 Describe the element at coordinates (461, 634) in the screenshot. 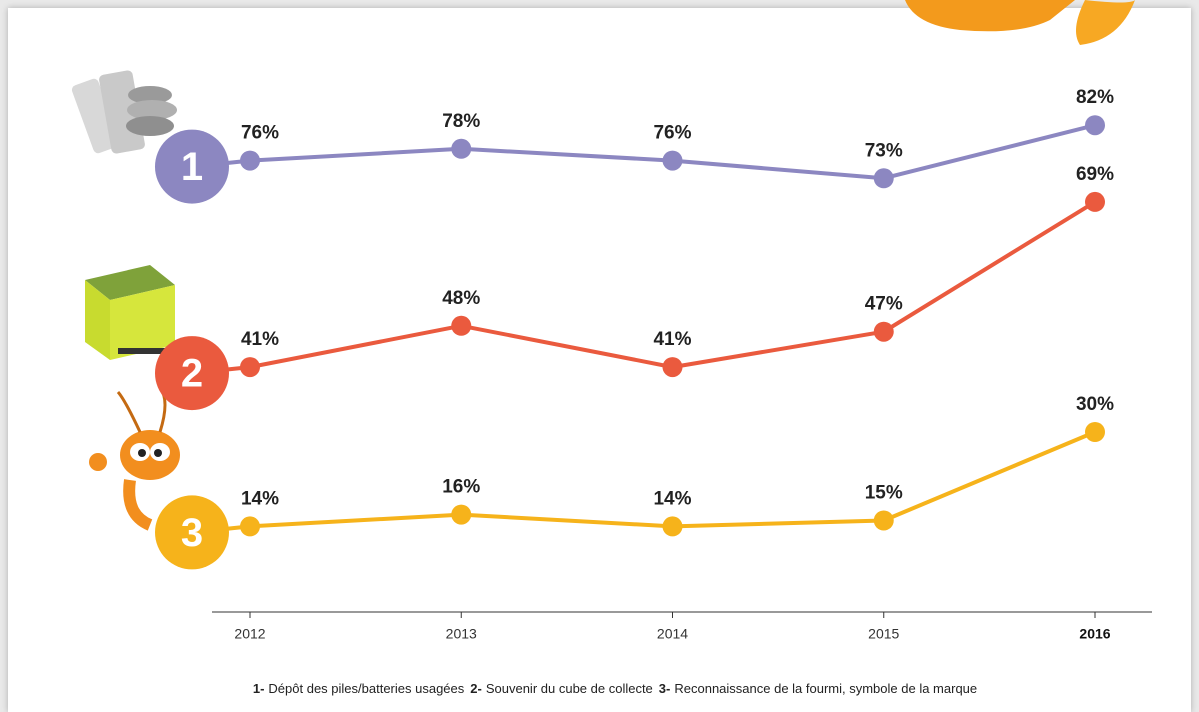

I see `x-tick-label: 2013` at that location.